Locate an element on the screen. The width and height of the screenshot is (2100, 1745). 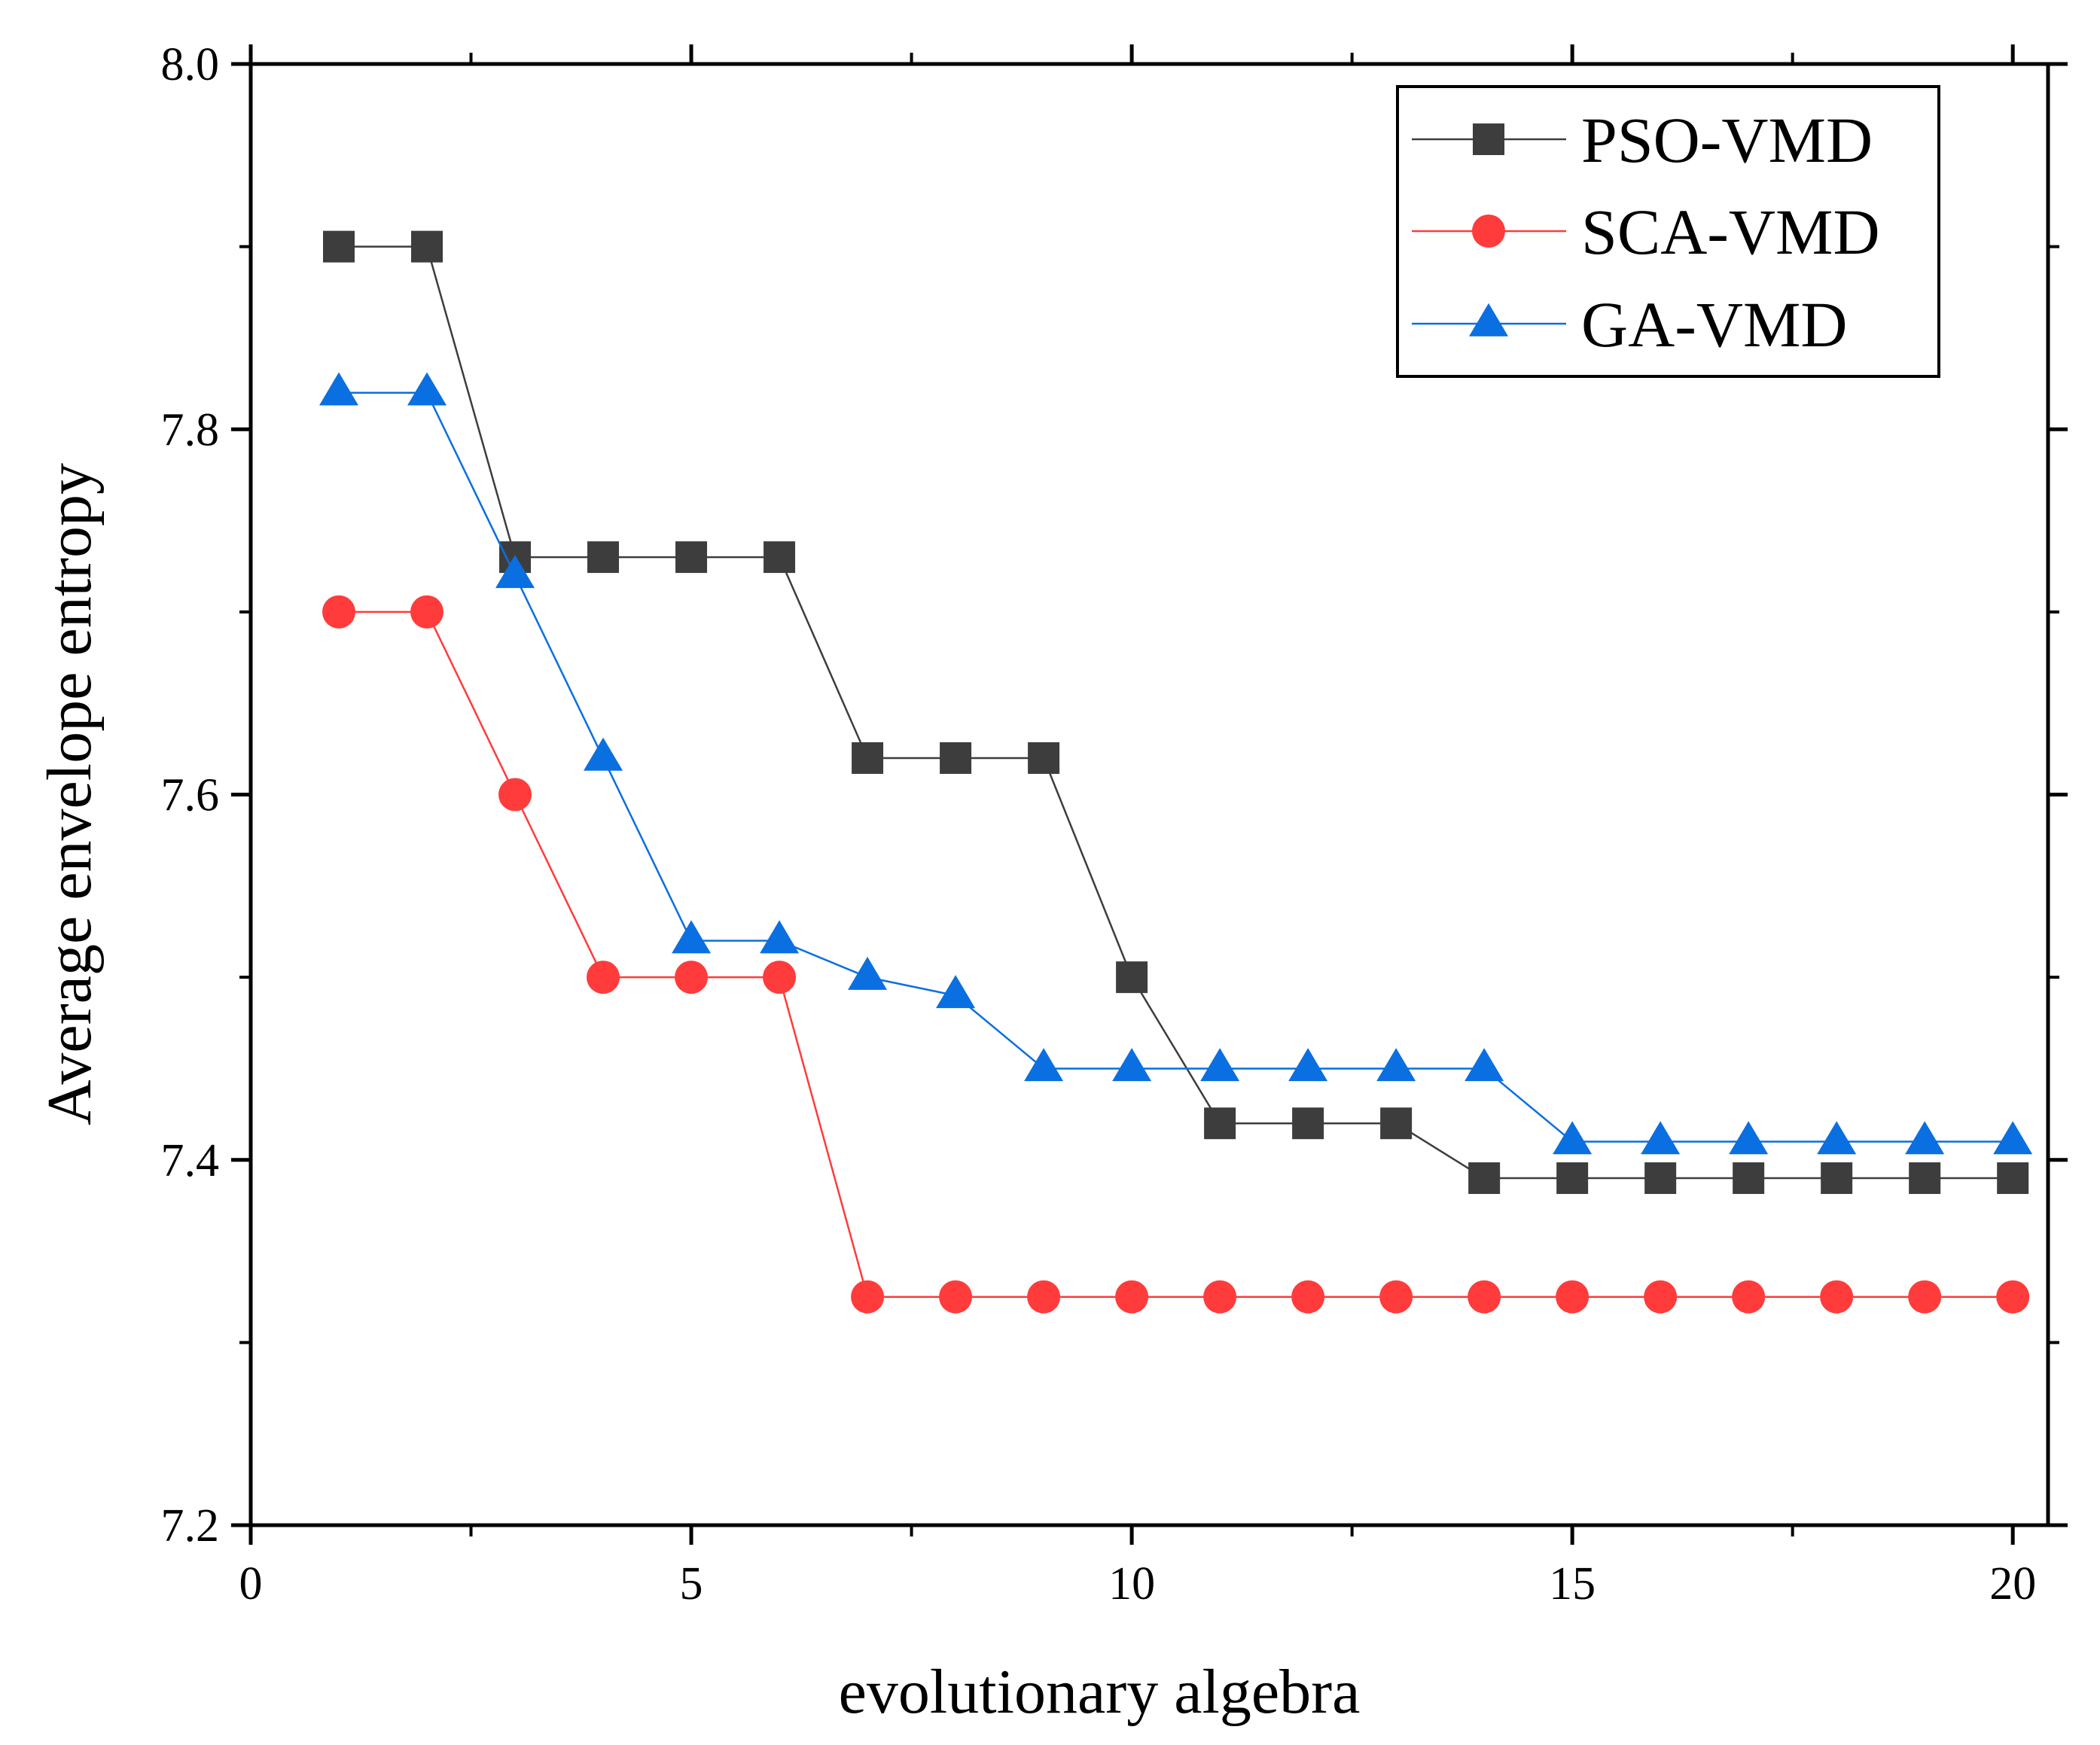
y-tick-label: 7.6 is located at coordinates (190, 795).